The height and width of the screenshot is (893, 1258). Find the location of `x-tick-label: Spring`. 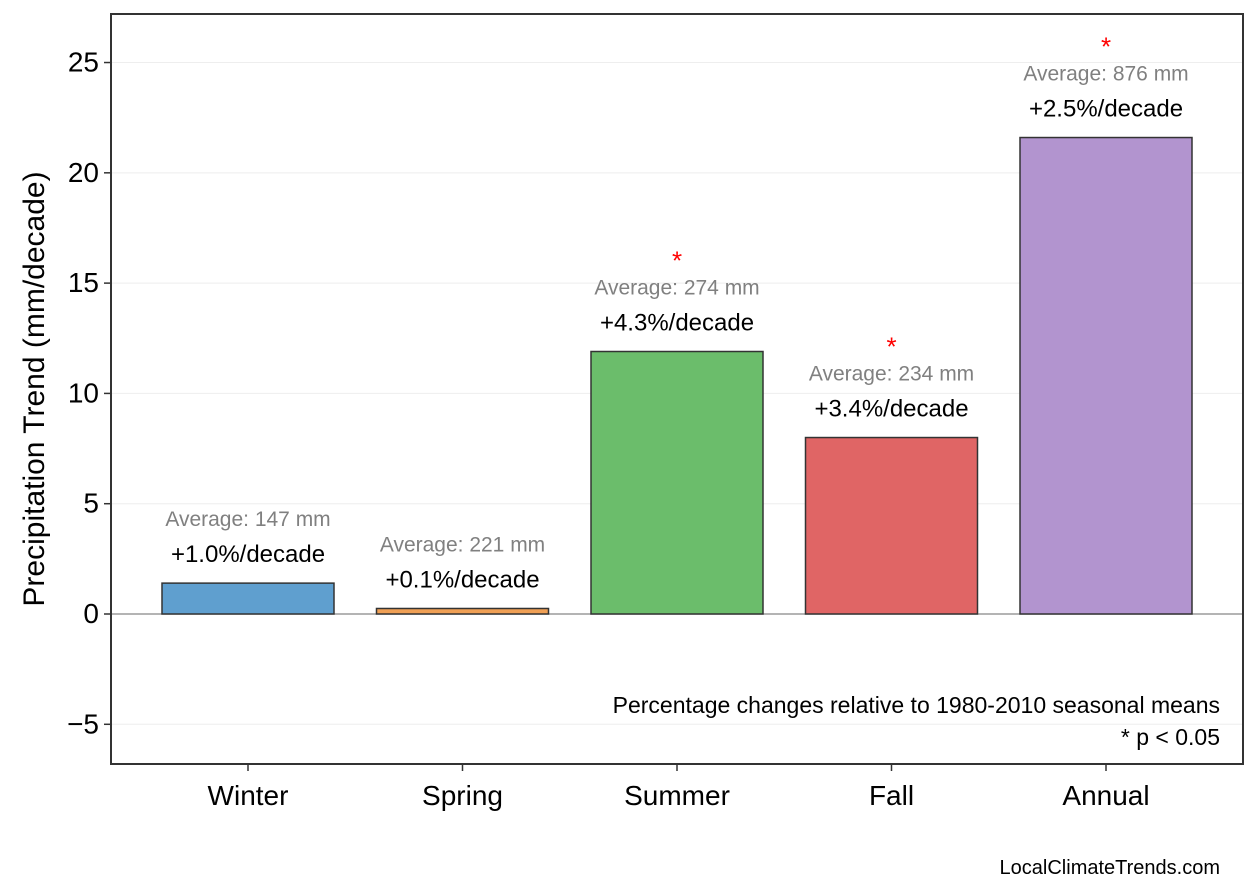

x-tick-label: Spring is located at coordinates (462, 795).